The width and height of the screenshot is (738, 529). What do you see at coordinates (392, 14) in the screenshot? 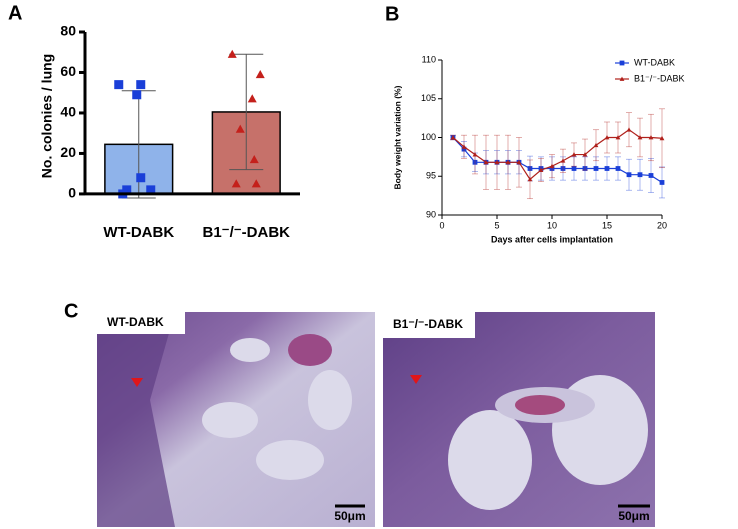
I see `panel-label: B` at bounding box center [392, 14].